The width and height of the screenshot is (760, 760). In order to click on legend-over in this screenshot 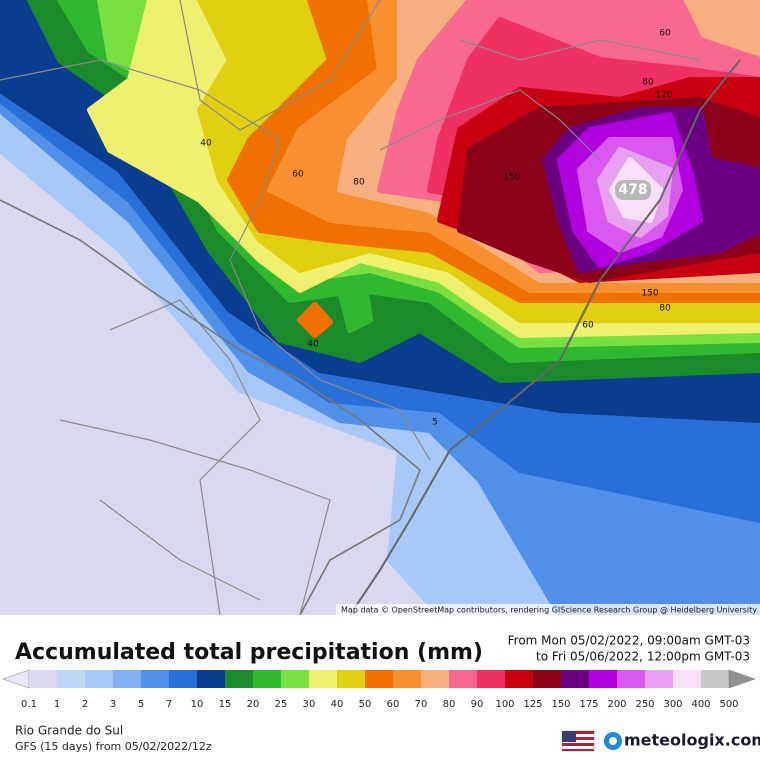, I will do `click(742, 679)`.